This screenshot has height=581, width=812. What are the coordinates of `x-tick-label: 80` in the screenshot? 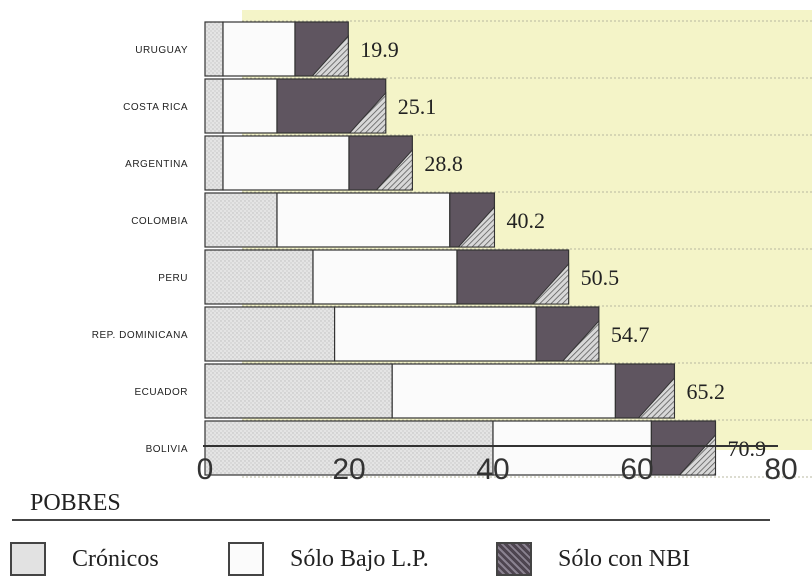 It's located at (780, 469).